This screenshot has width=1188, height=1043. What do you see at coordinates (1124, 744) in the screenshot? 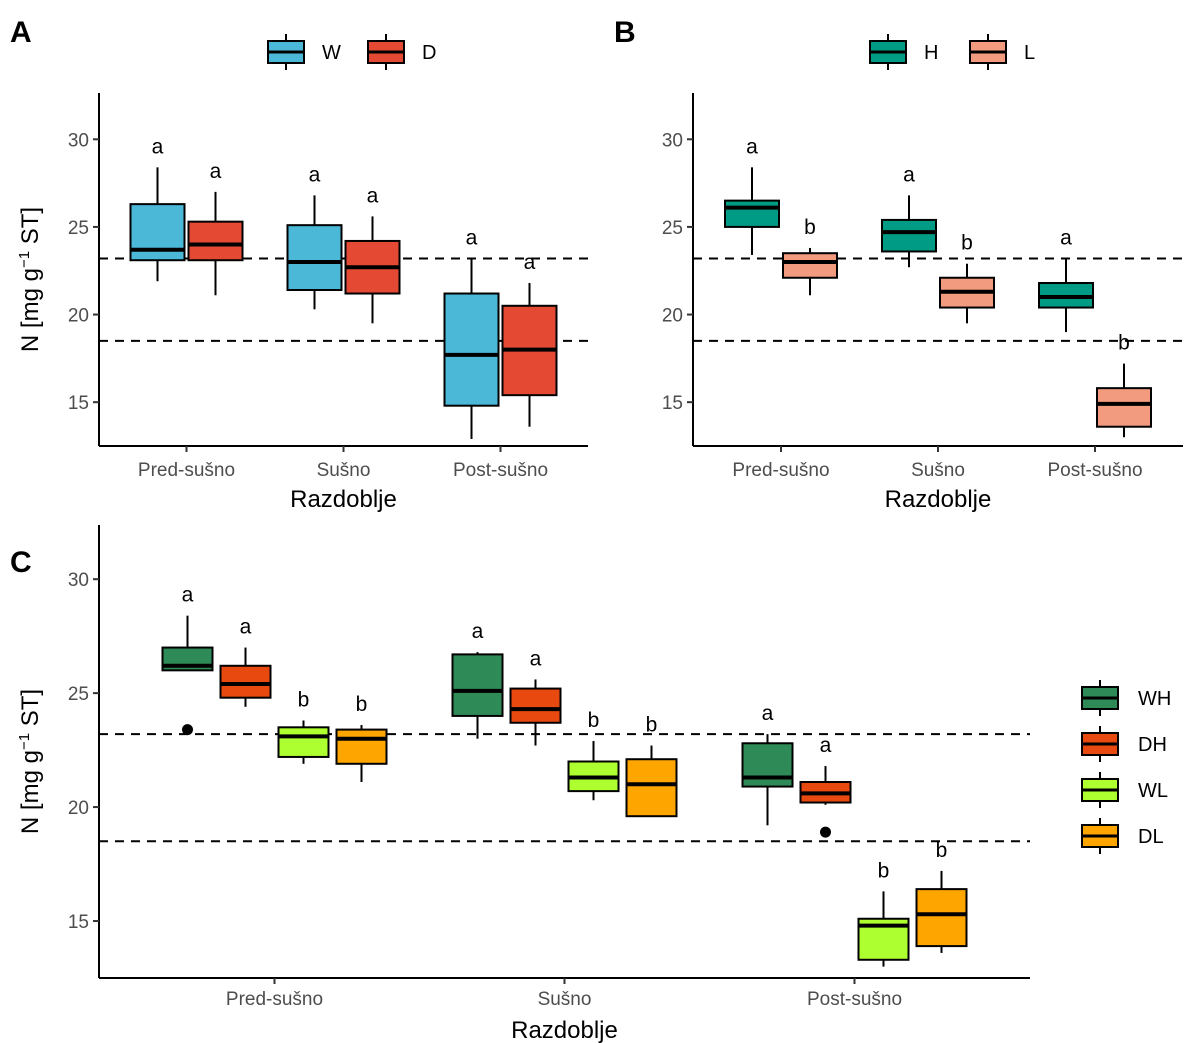
I see `legend-item-dh: DH` at bounding box center [1124, 744].